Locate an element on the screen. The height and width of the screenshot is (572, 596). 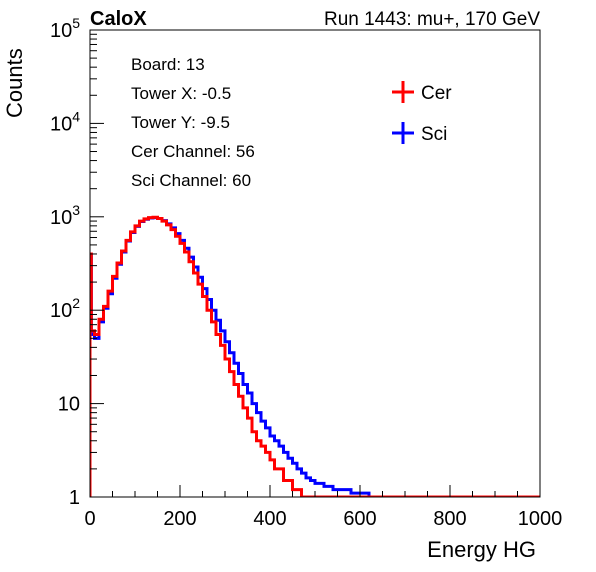
y-tick-label: 10⁴ is located at coordinates (65, 121).